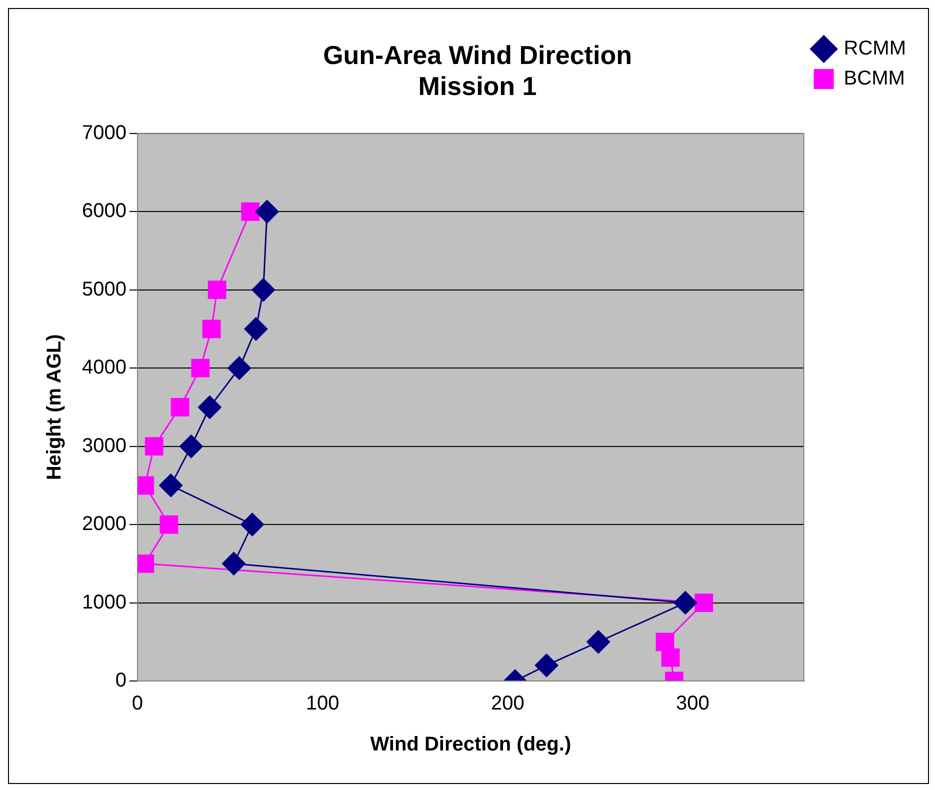 The image size is (935, 790). Describe the element at coordinates (104, 211) in the screenshot. I see `y-tick-label: 6000` at that location.